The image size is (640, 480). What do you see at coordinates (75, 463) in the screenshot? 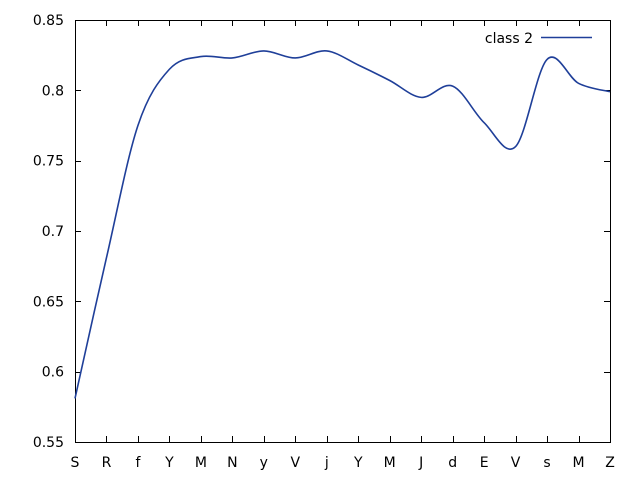
I see `x-tick-label: S` at bounding box center [75, 463].